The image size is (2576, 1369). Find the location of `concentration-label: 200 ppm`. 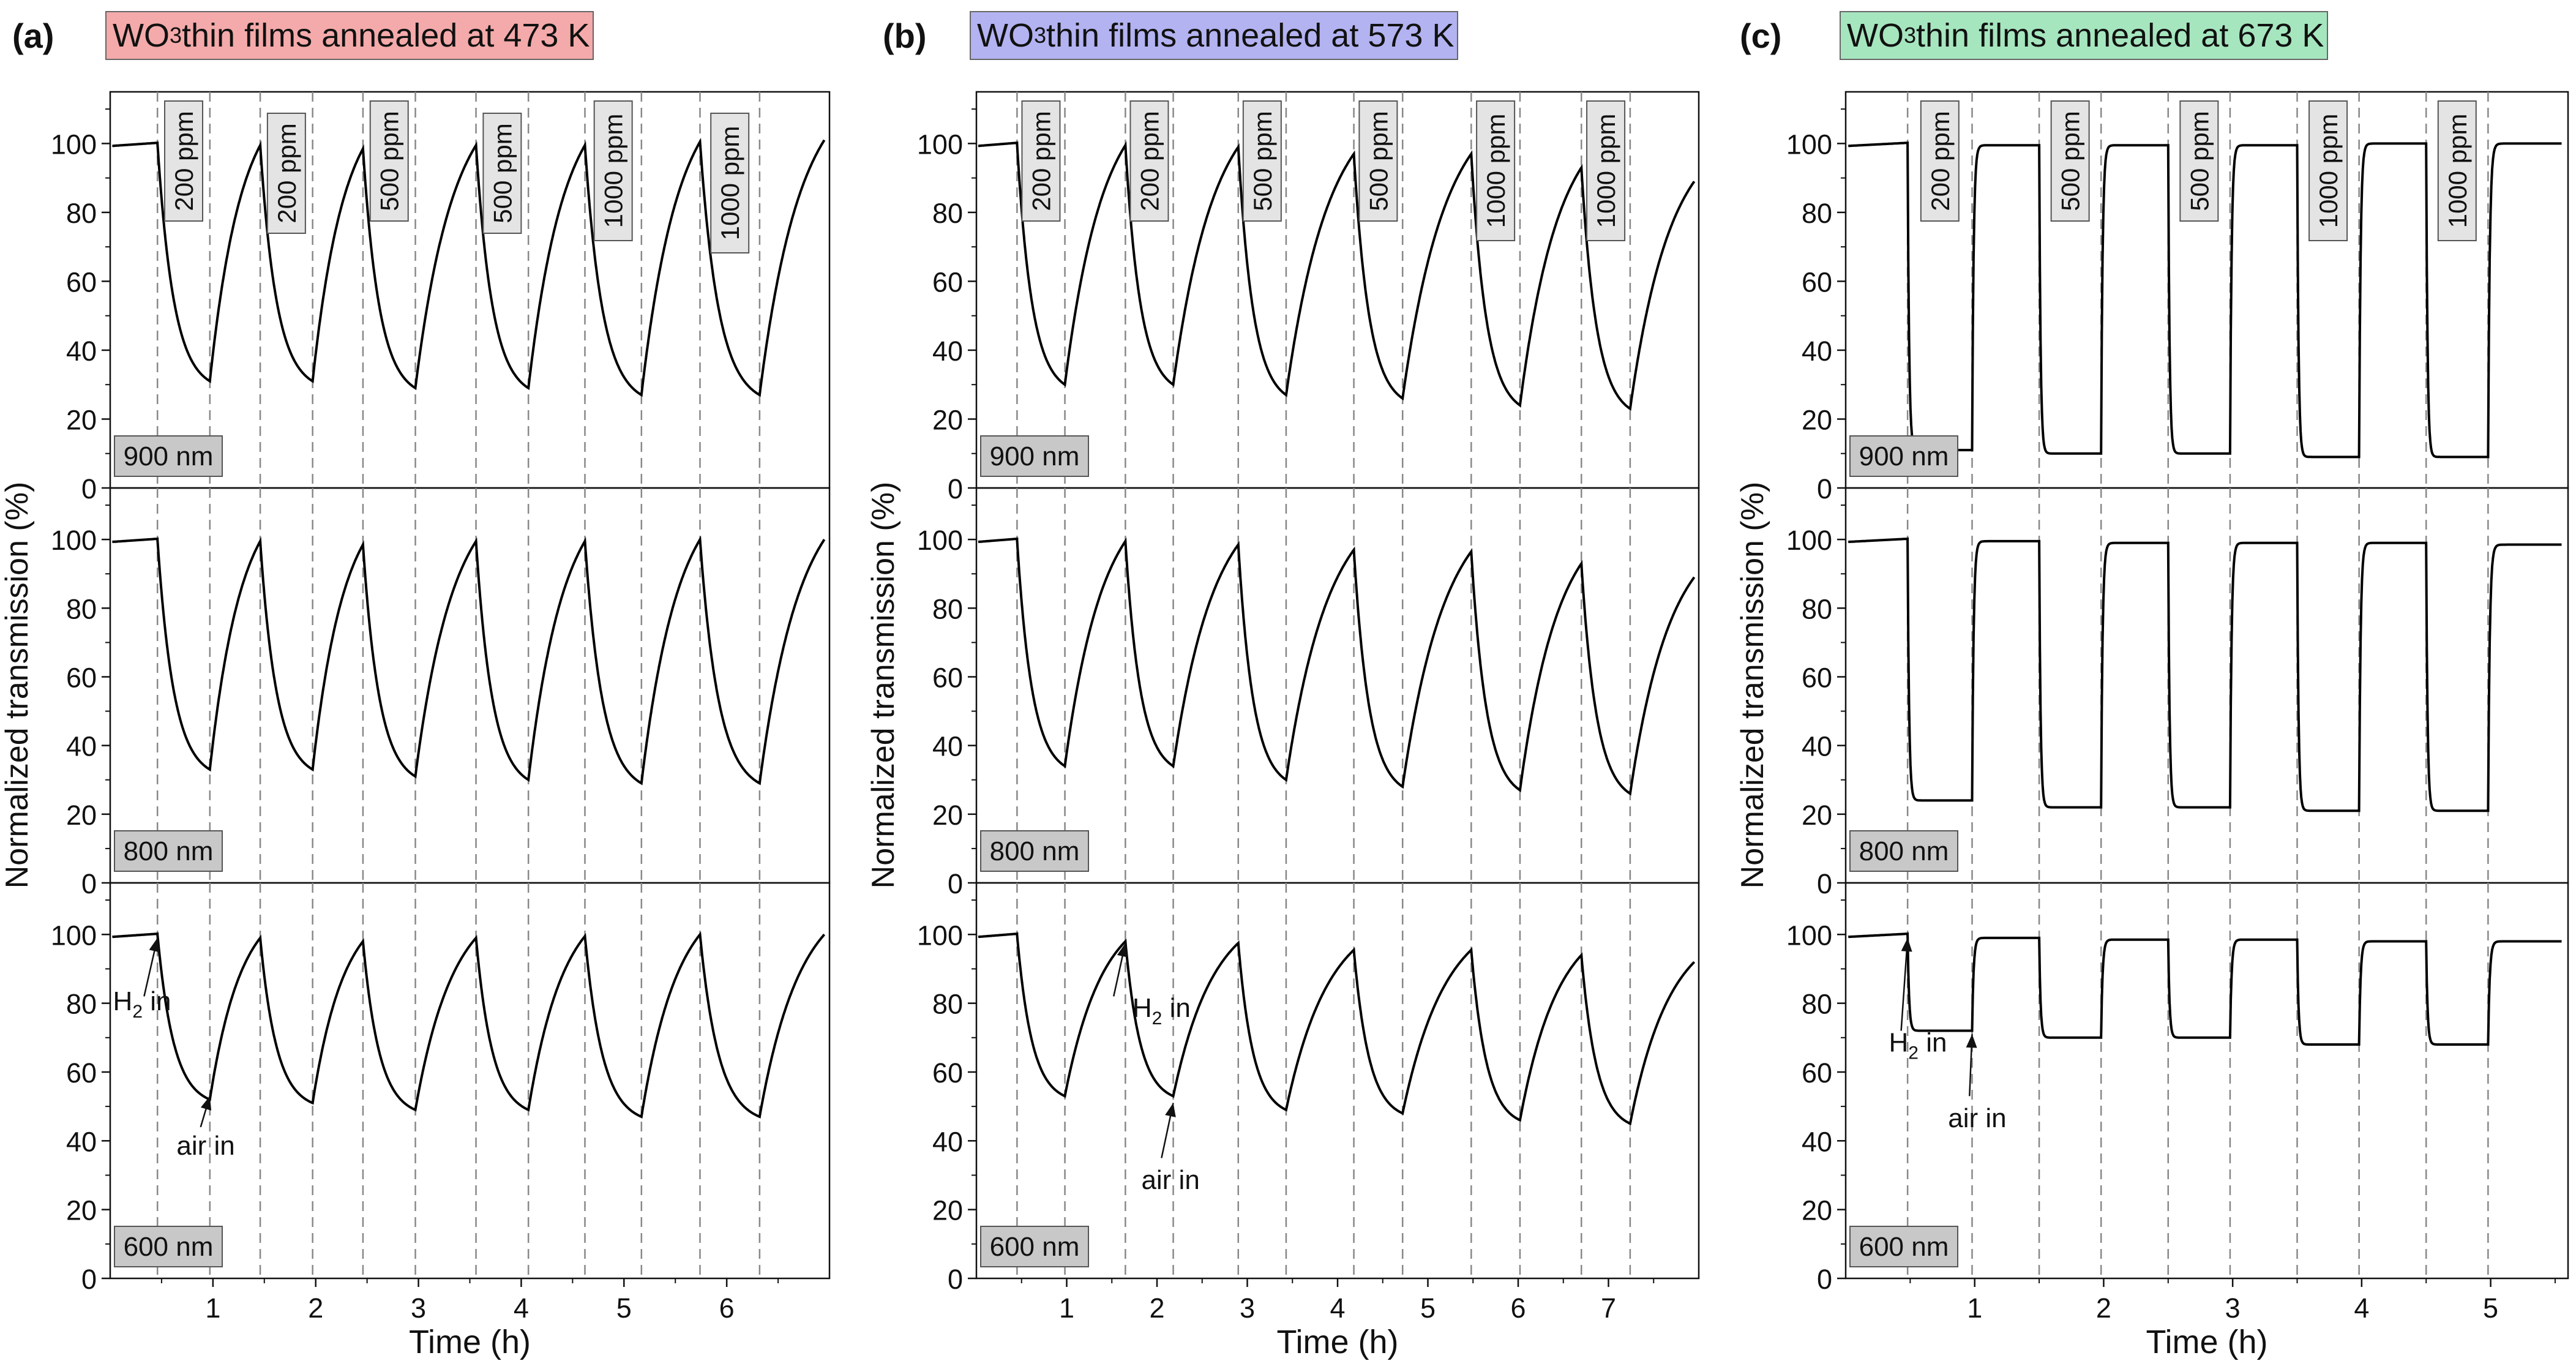

concentration-label: 200 ppm is located at coordinates (1041, 161).